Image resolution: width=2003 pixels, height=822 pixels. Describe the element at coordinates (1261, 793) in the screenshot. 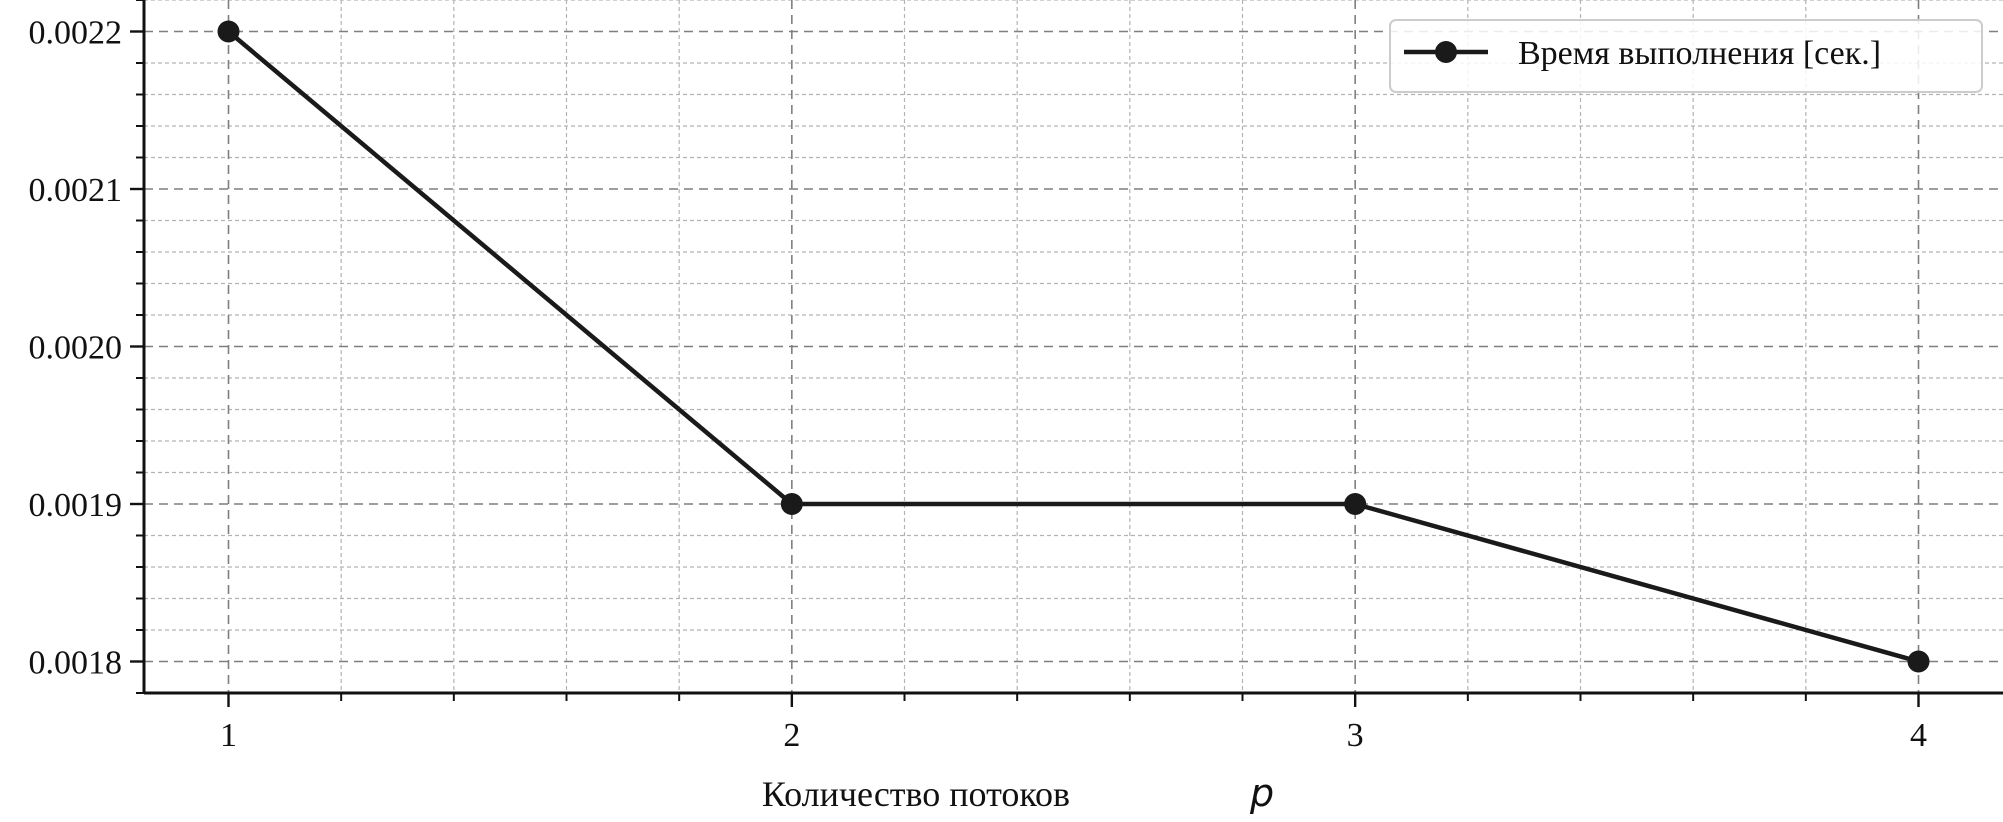

I see `x-axis-label-variable: p` at that location.